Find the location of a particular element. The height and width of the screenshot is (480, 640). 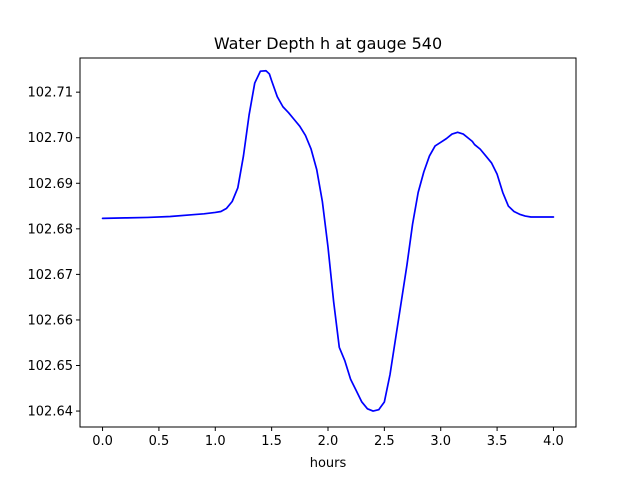

x-tick-label: 1.5 is located at coordinates (271, 441).